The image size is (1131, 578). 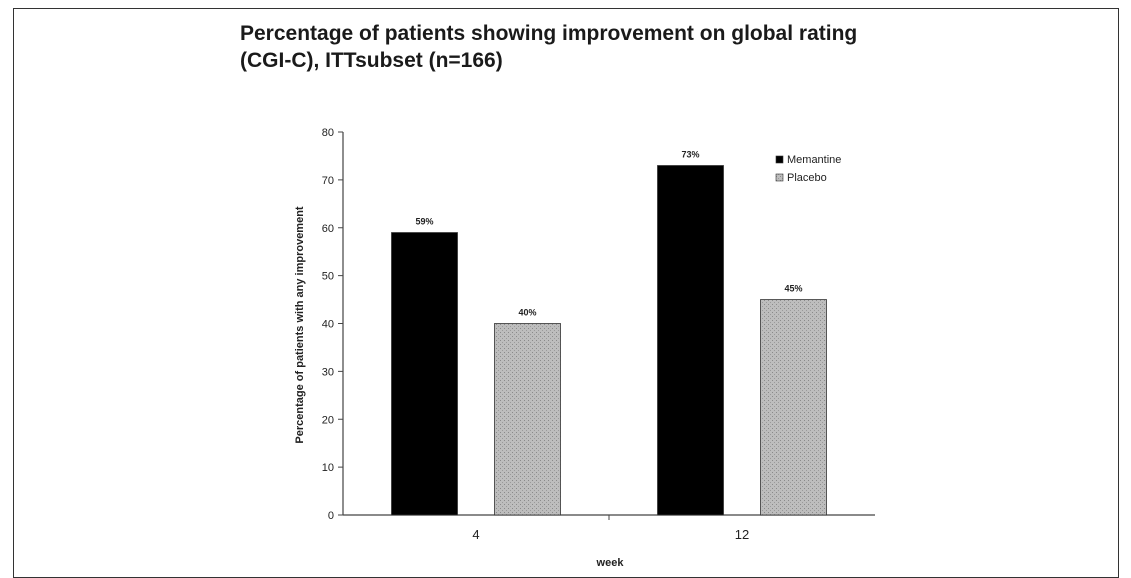 What do you see at coordinates (424, 222) in the screenshot?
I see `data-label: 59%` at bounding box center [424, 222].